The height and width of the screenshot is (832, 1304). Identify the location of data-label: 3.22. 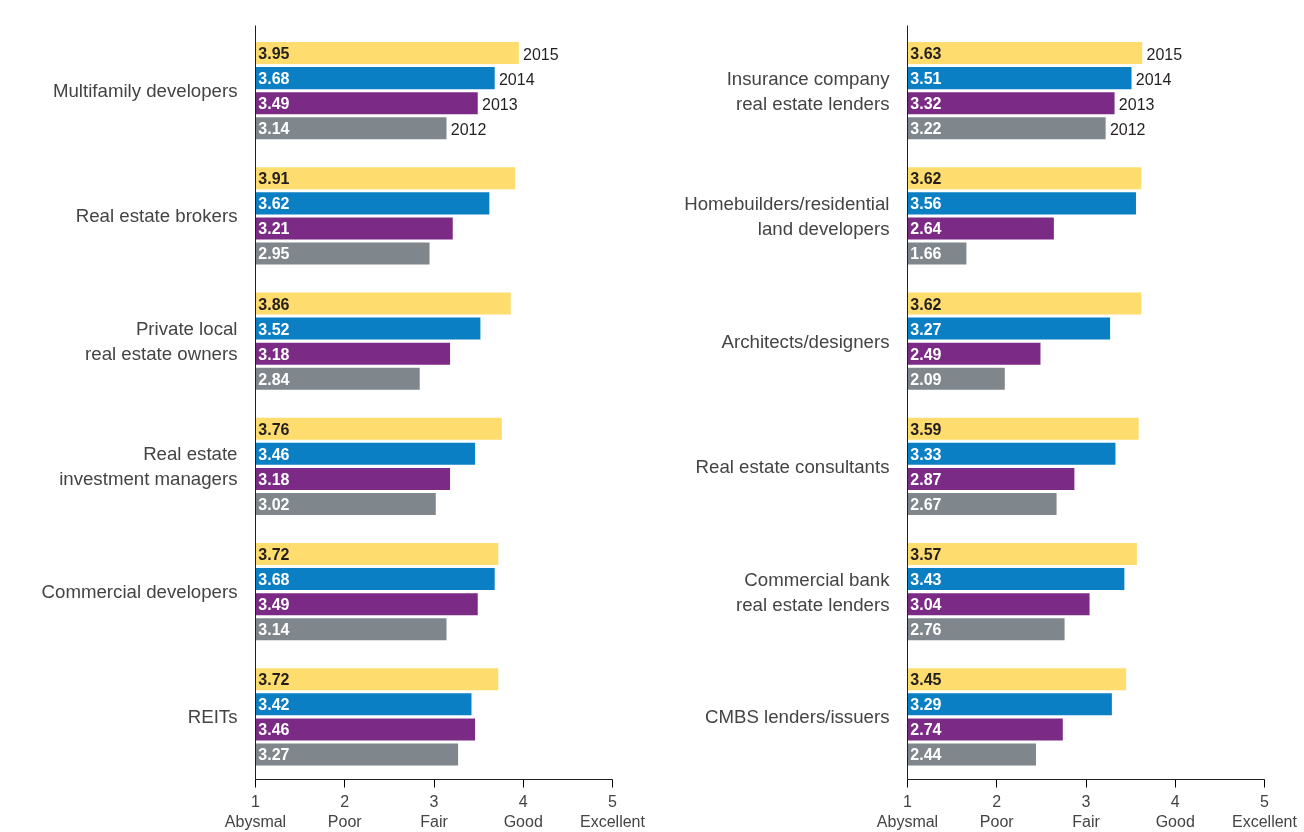
(926, 129).